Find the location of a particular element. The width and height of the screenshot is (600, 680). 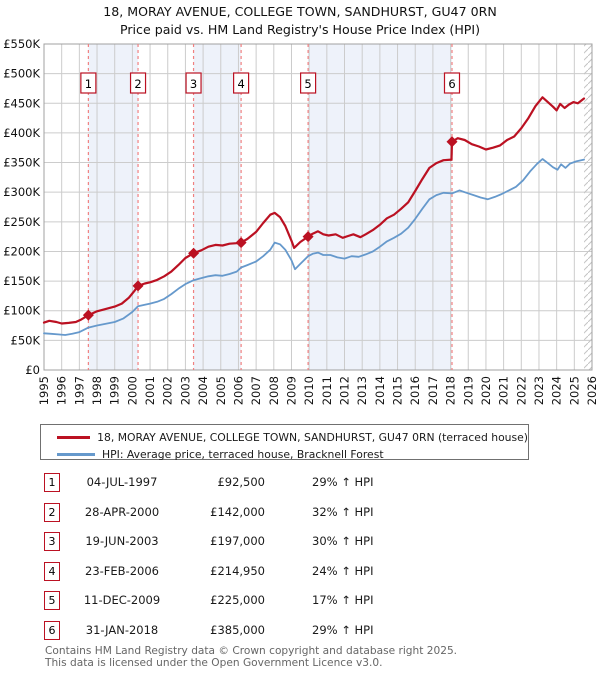

y-axis-tick-label: £100K is located at coordinates (21, 311).